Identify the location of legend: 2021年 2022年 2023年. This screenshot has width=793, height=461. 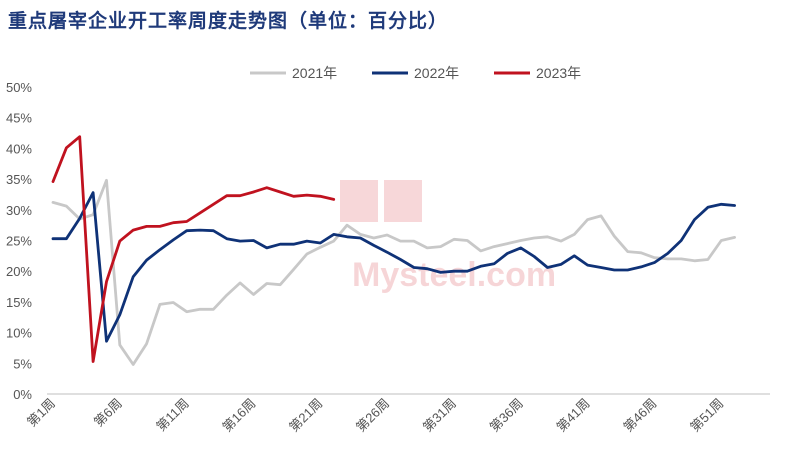
(415, 73).